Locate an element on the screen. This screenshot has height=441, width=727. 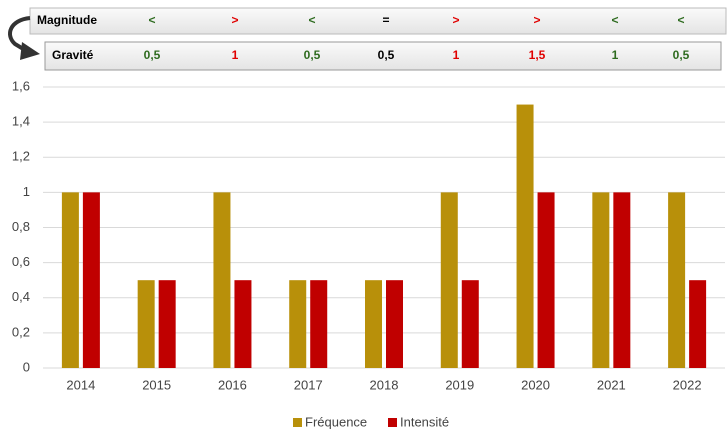
curved-arrow is located at coordinates (19, 34).